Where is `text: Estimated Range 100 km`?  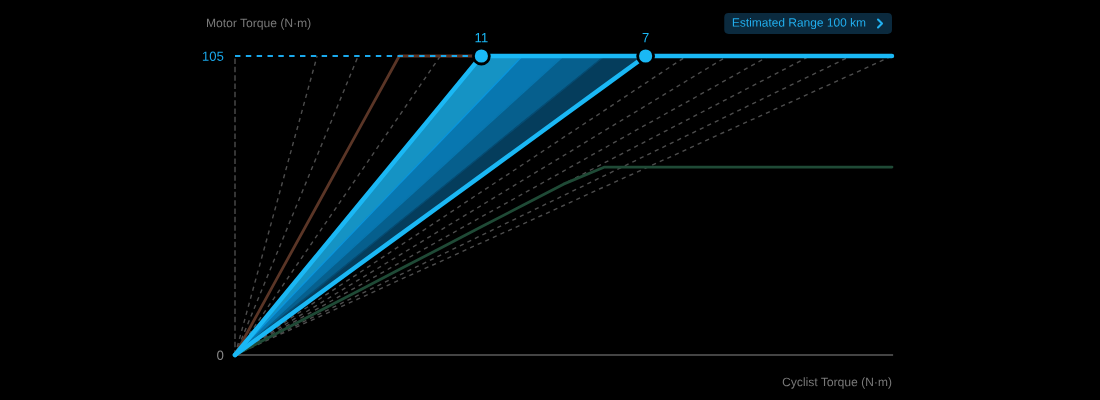 text: Estimated Range 100 km is located at coordinates (799, 23).